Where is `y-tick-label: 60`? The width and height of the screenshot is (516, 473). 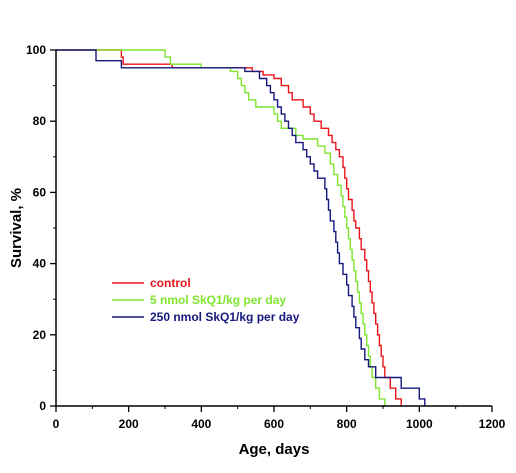 y-tick-label: 60 is located at coordinates (40, 192).